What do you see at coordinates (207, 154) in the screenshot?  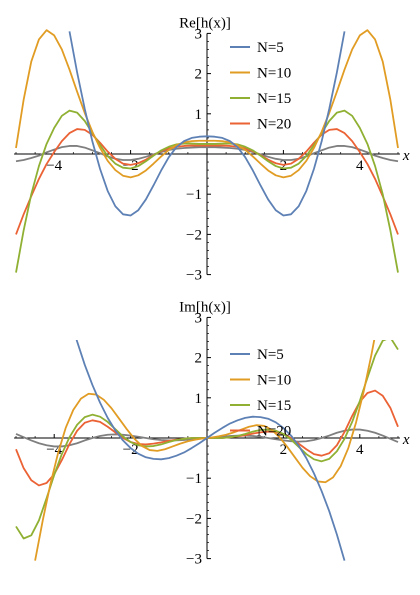 I see `series-line-reference` at bounding box center [207, 154].